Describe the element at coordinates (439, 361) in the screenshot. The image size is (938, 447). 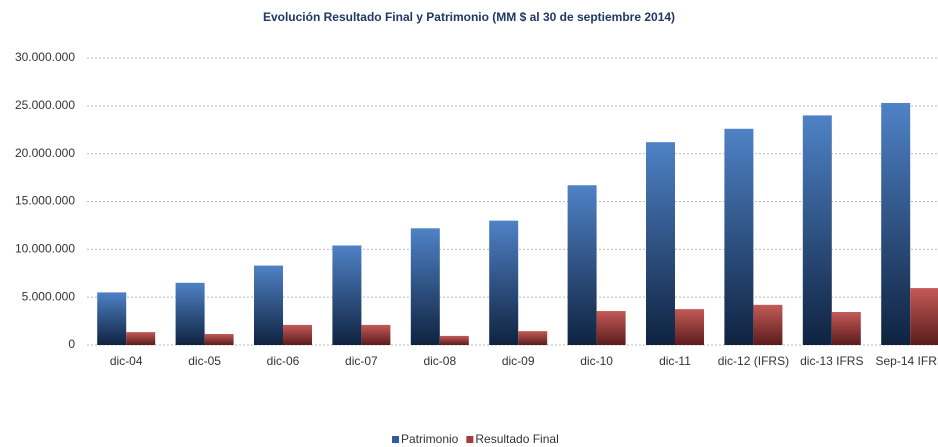
I see `x-tick-label: dic-08` at that location.